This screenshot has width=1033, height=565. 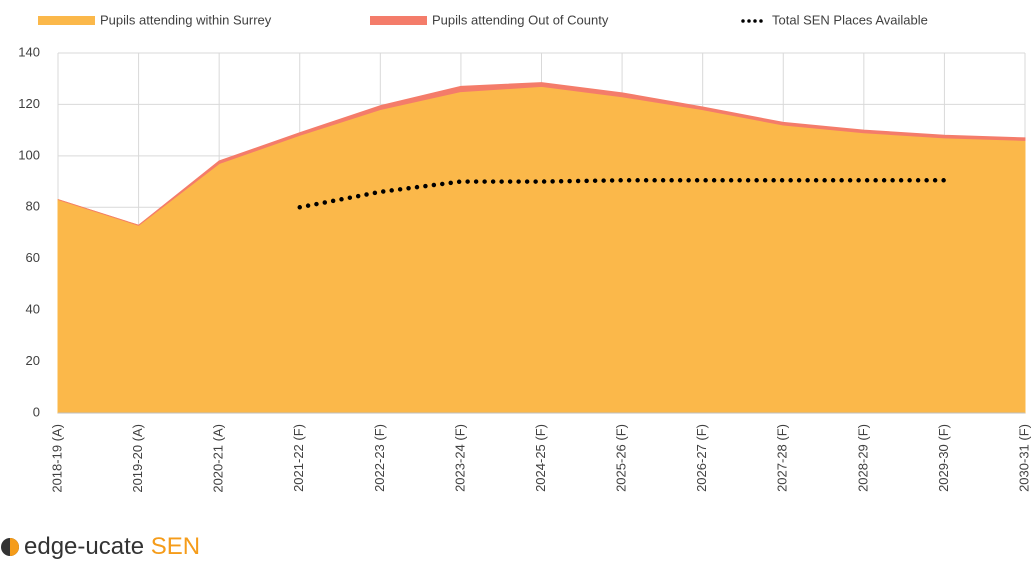 I want to click on x-tick-label: 2018-19 (A), so click(x=56, y=458).